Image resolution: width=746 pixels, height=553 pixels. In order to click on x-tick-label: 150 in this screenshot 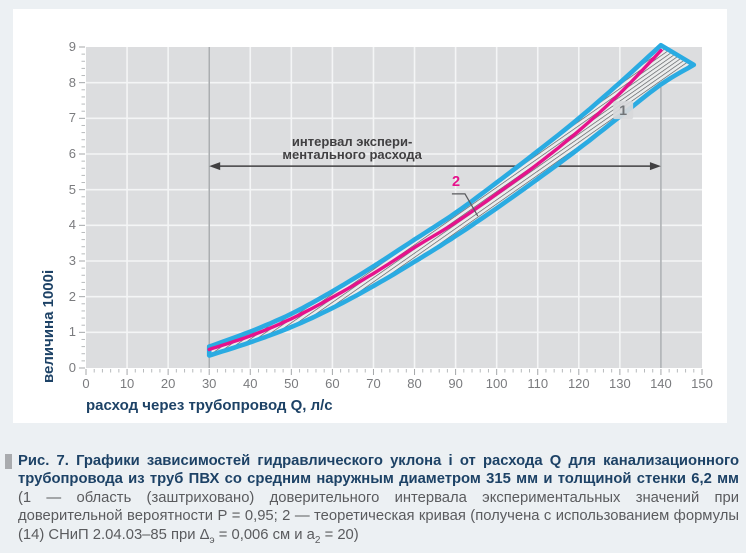, I will do `click(702, 383)`.